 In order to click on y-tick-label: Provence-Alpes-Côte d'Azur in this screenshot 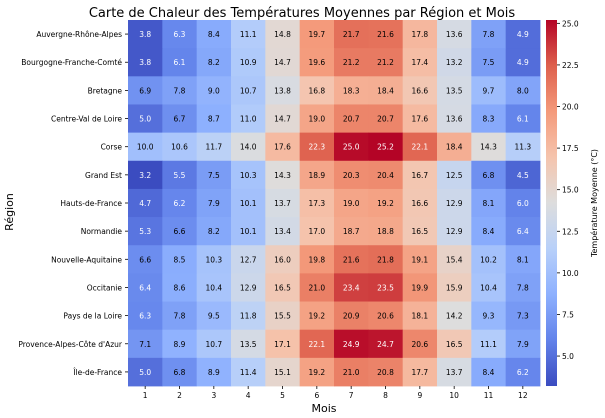, I will do `click(70, 344)`.